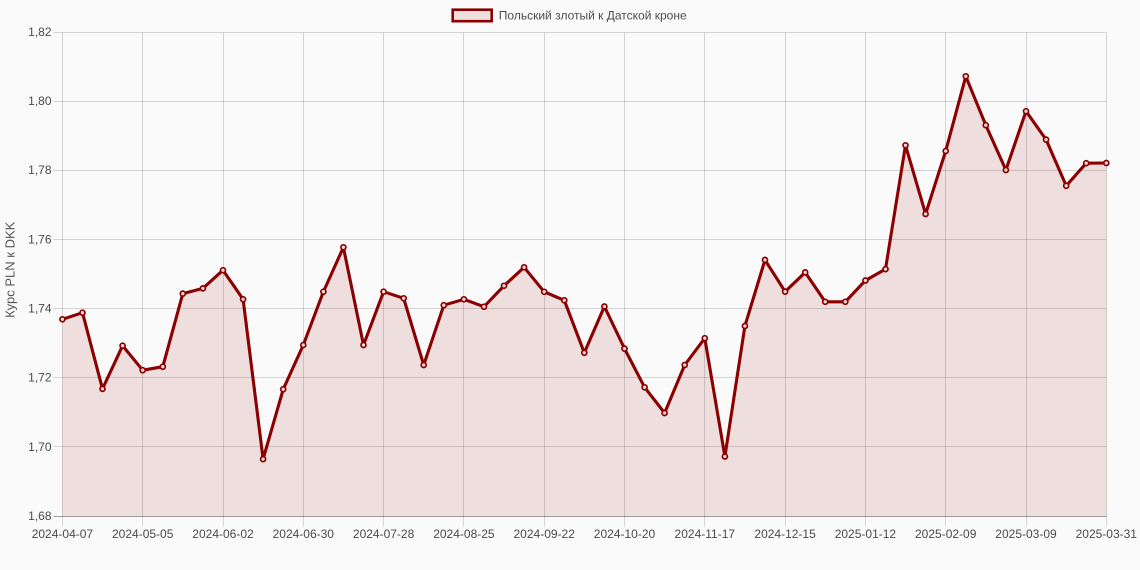 This screenshot has height=570, width=1140. What do you see at coordinates (464, 534) in the screenshot?
I see `svg-text: 2024-08-25` at bounding box center [464, 534].